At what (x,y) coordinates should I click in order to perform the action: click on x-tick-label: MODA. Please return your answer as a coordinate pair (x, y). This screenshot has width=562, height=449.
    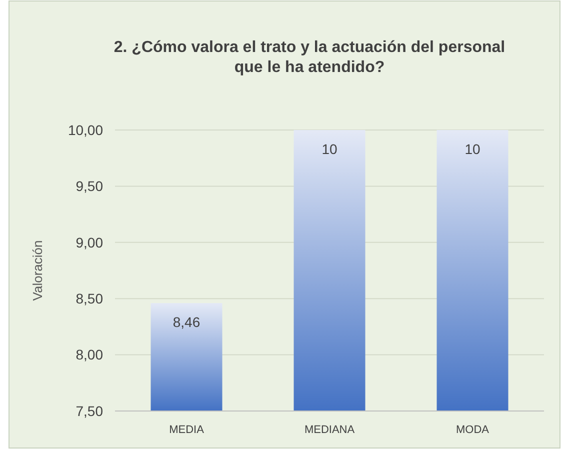
    Looking at the image, I should click on (473, 430).